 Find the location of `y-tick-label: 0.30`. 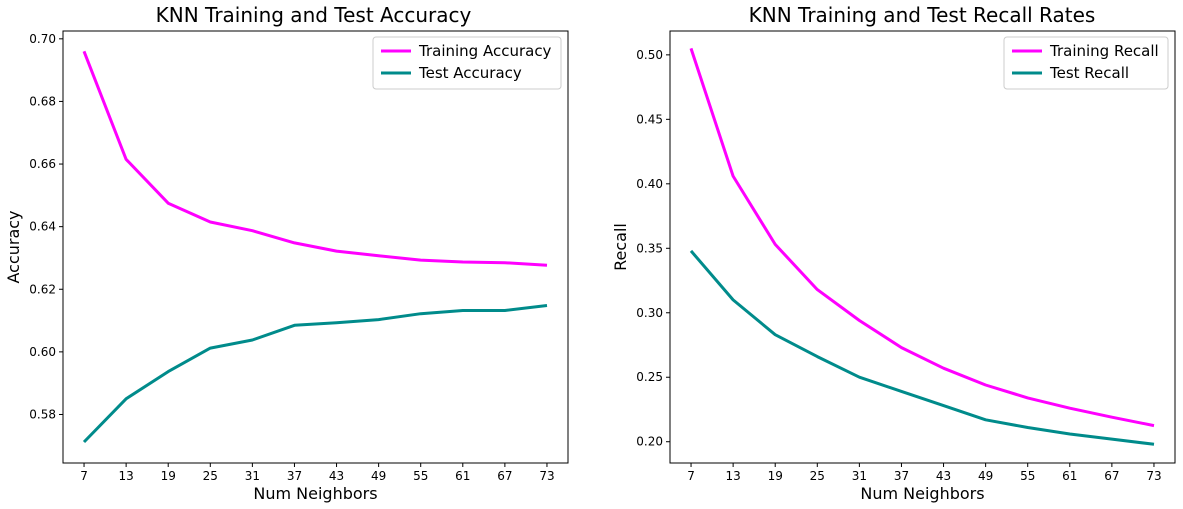

y-tick-label: 0.30 is located at coordinates (649, 313).